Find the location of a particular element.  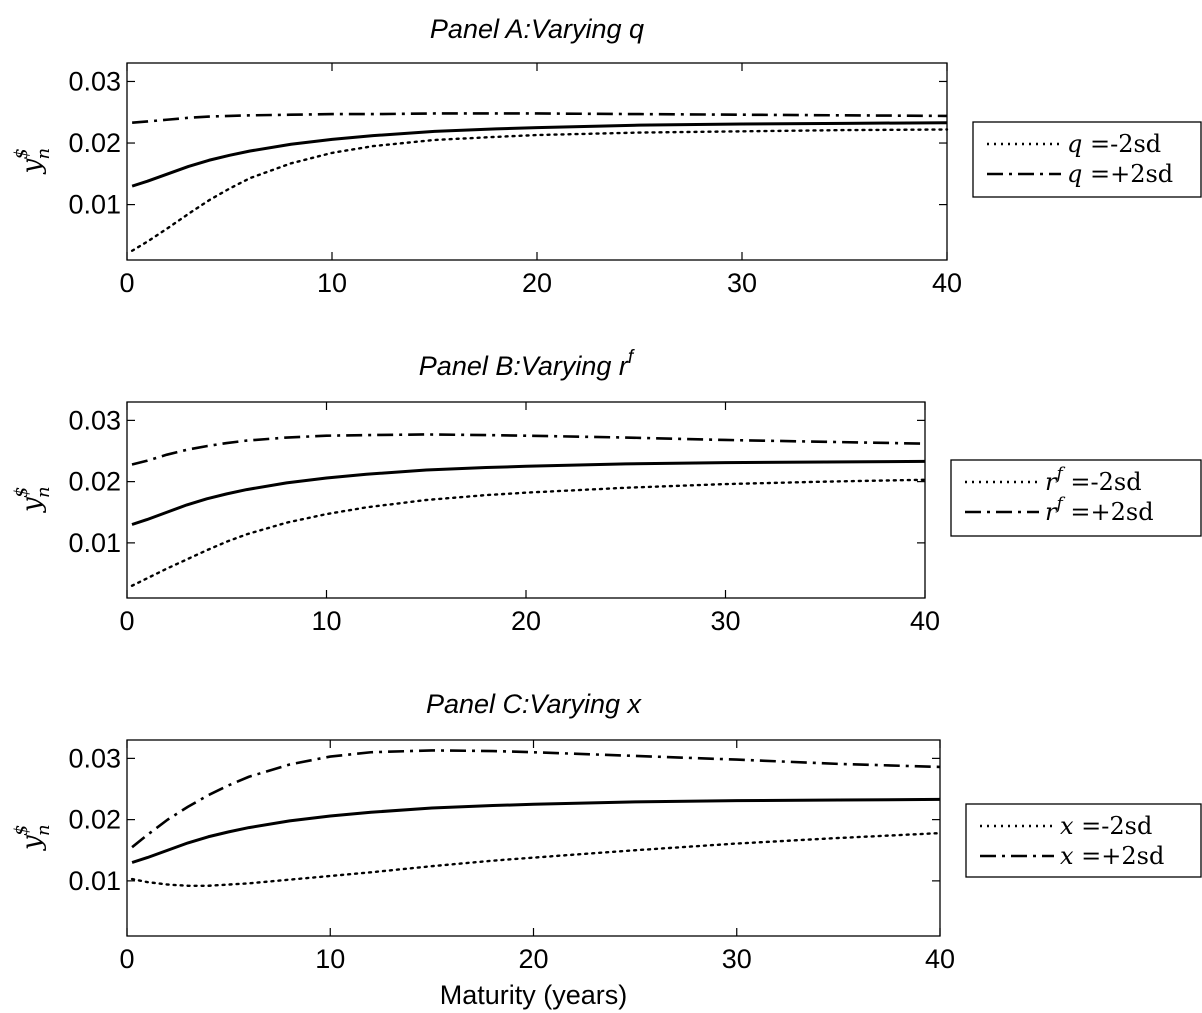

legend-entry: rf =-2sd is located at coordinates (1093, 480).